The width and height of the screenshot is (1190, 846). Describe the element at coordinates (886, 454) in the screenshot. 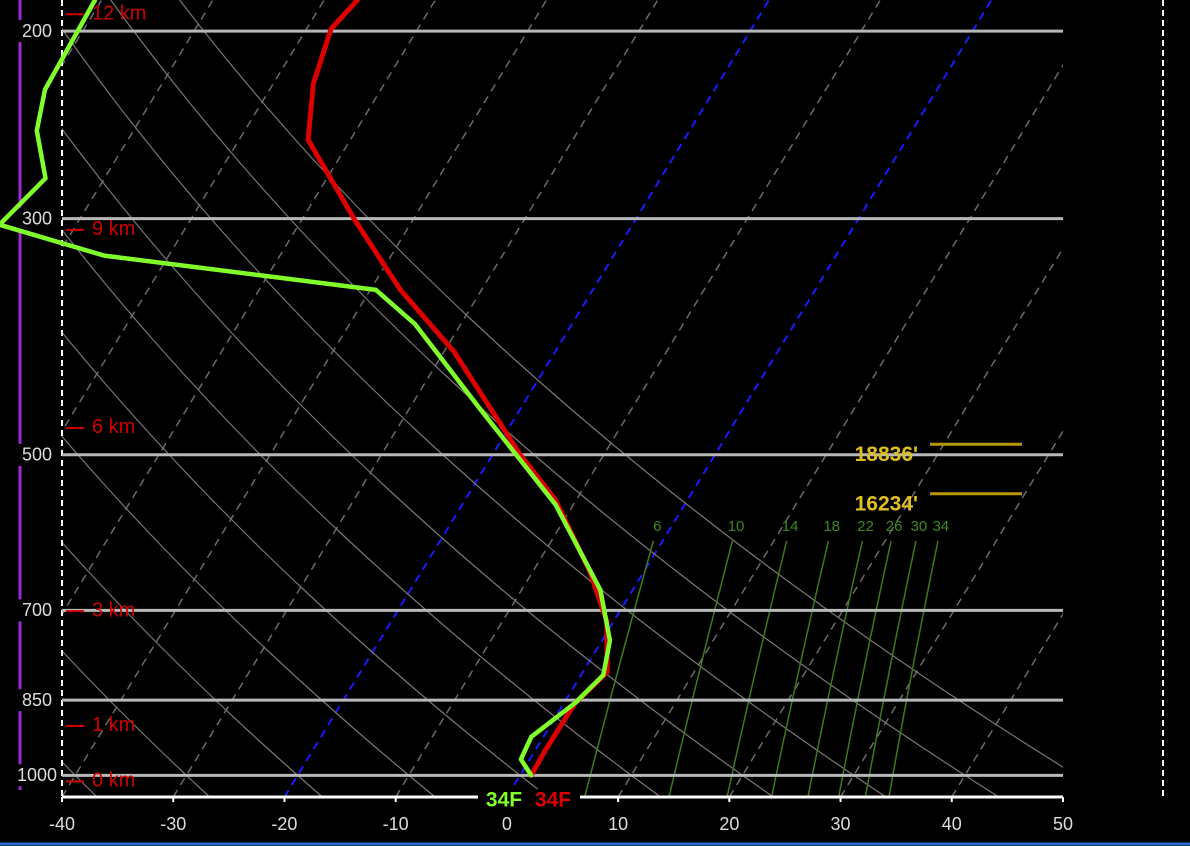

I see `level-label: 18836'` at that location.